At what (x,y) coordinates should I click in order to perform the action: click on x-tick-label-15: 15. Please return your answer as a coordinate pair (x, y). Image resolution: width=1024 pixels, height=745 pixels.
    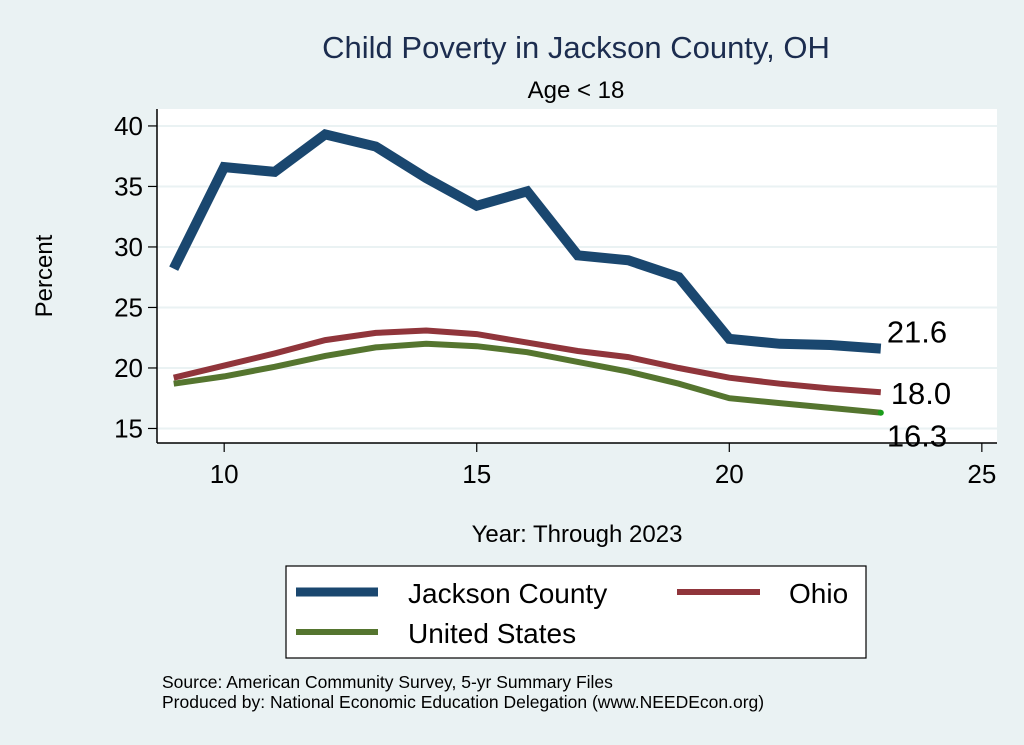
    Looking at the image, I should click on (476, 474).